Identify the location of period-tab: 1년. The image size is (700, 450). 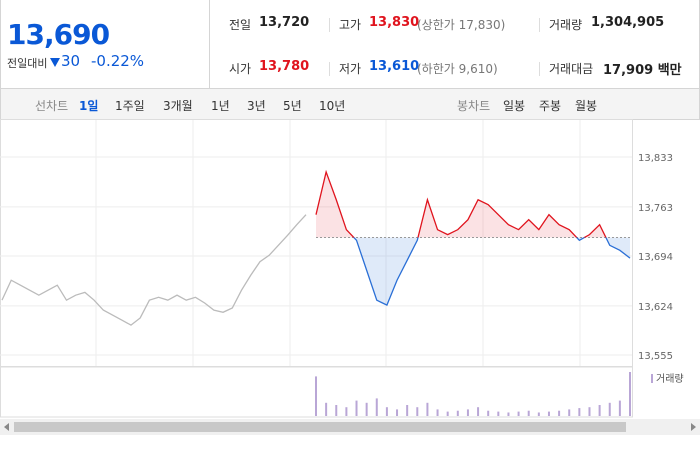
(220, 106).